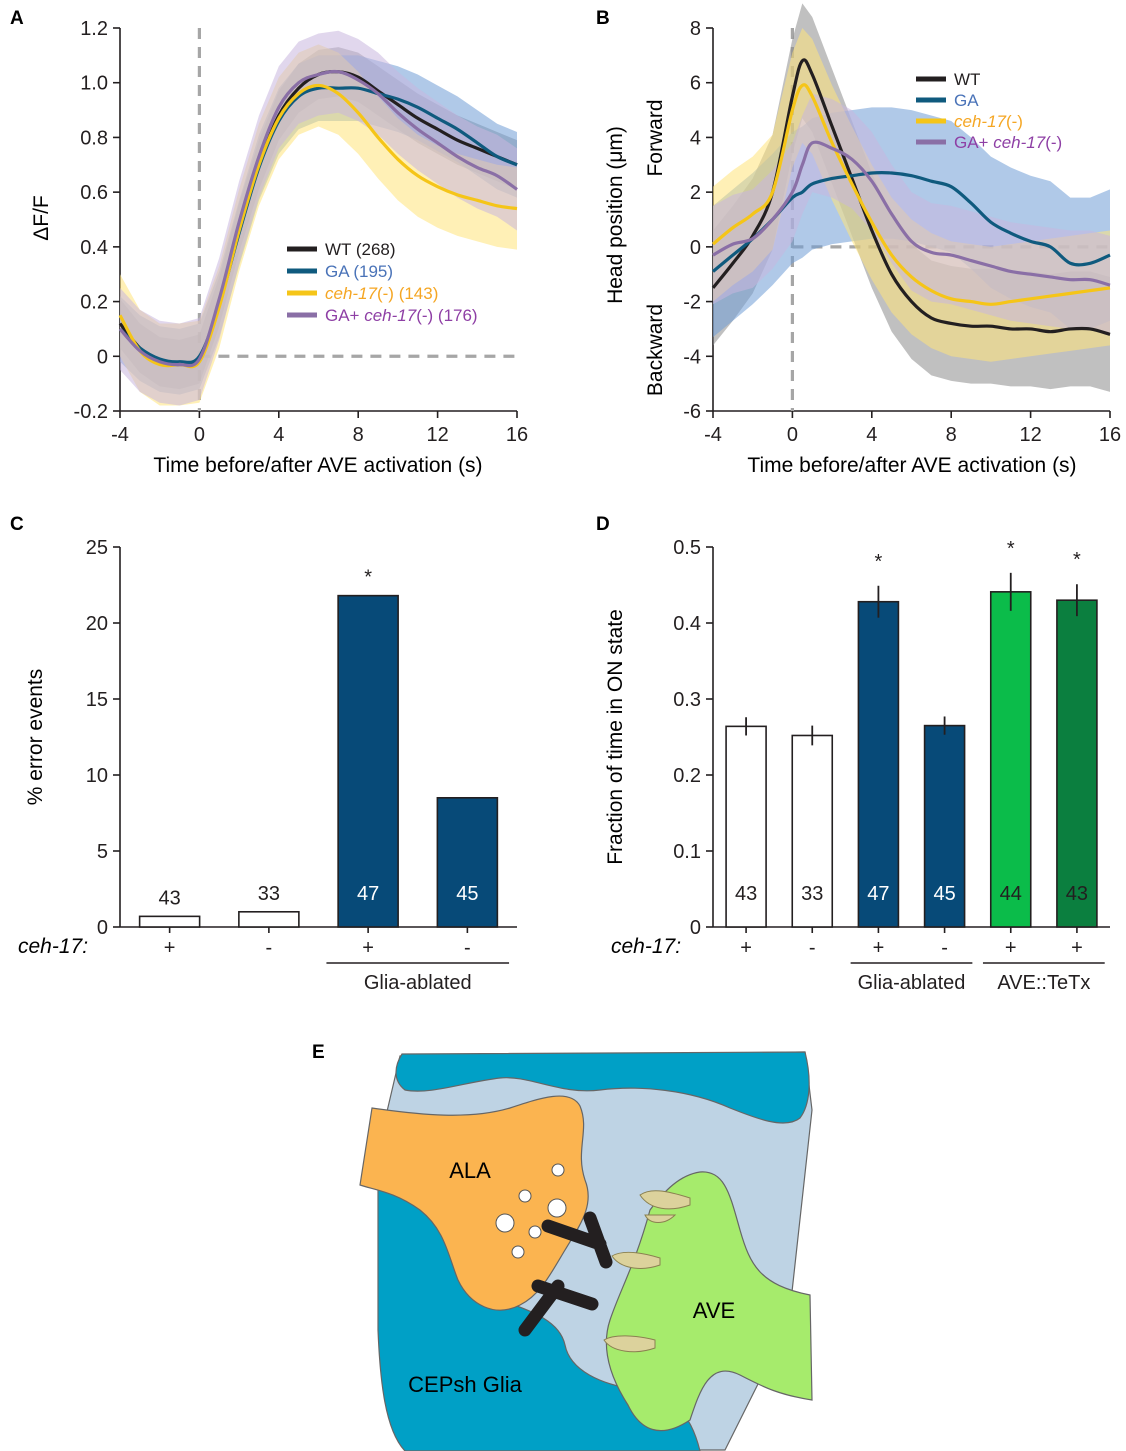  I want to click on bar-sample-size: 33, so click(269, 894).